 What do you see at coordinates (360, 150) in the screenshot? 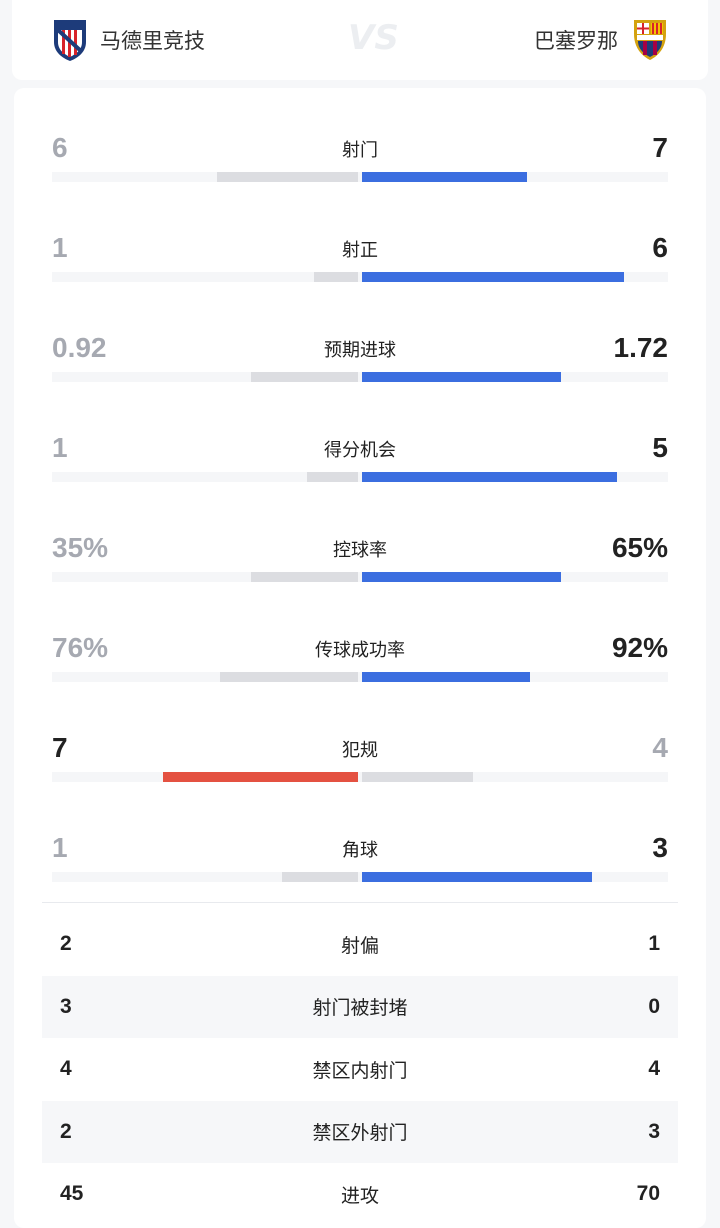
I see `stat-label: 射门` at bounding box center [360, 150].